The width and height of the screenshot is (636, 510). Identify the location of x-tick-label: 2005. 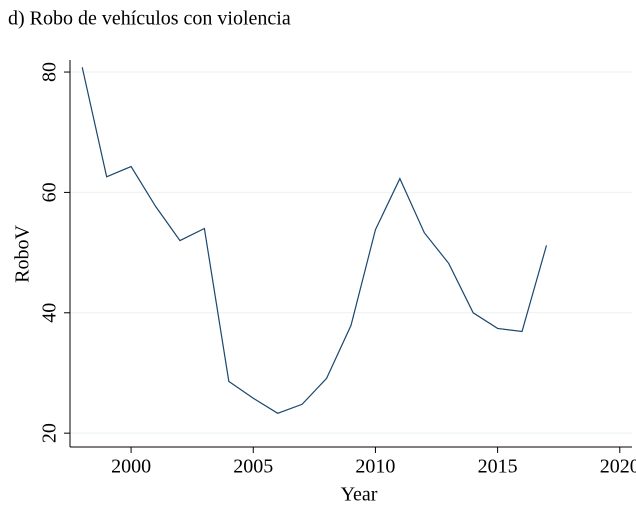
(253, 467).